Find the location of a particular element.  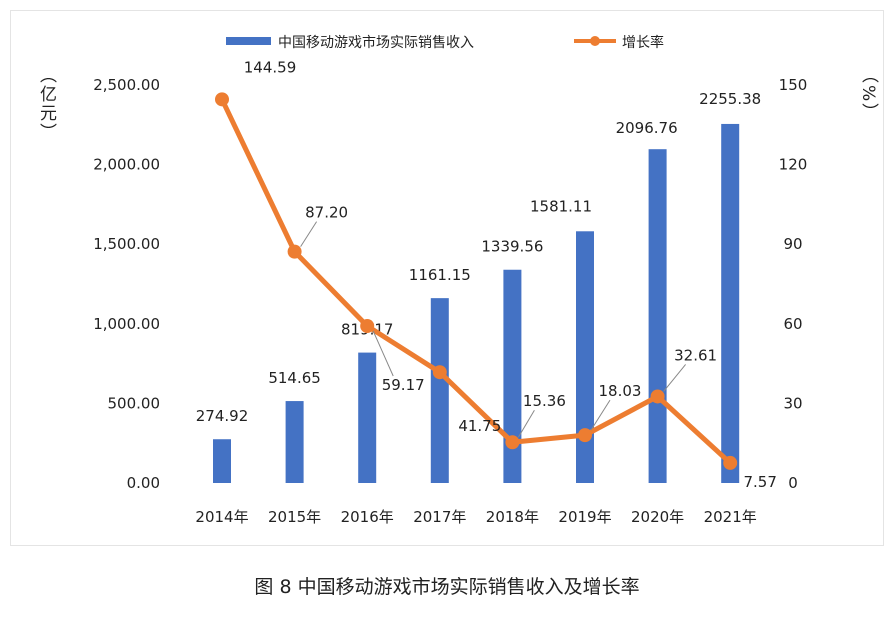

category-label: 2015年 is located at coordinates (294, 517).